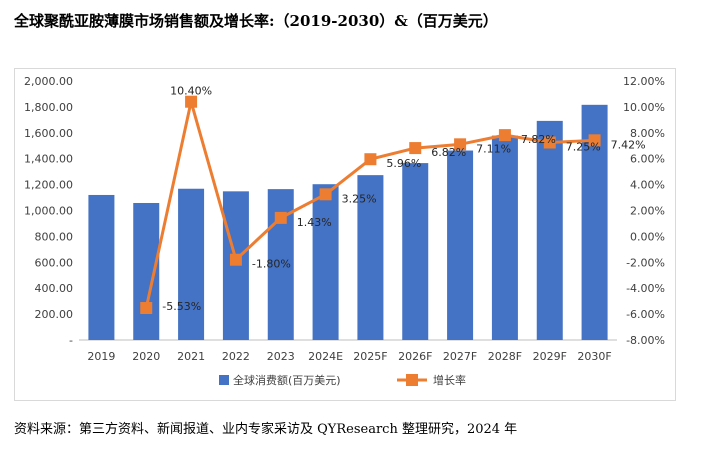 The height and width of the screenshot is (451, 714). I want to click on growth-data-label: 7.82%, so click(538, 139).